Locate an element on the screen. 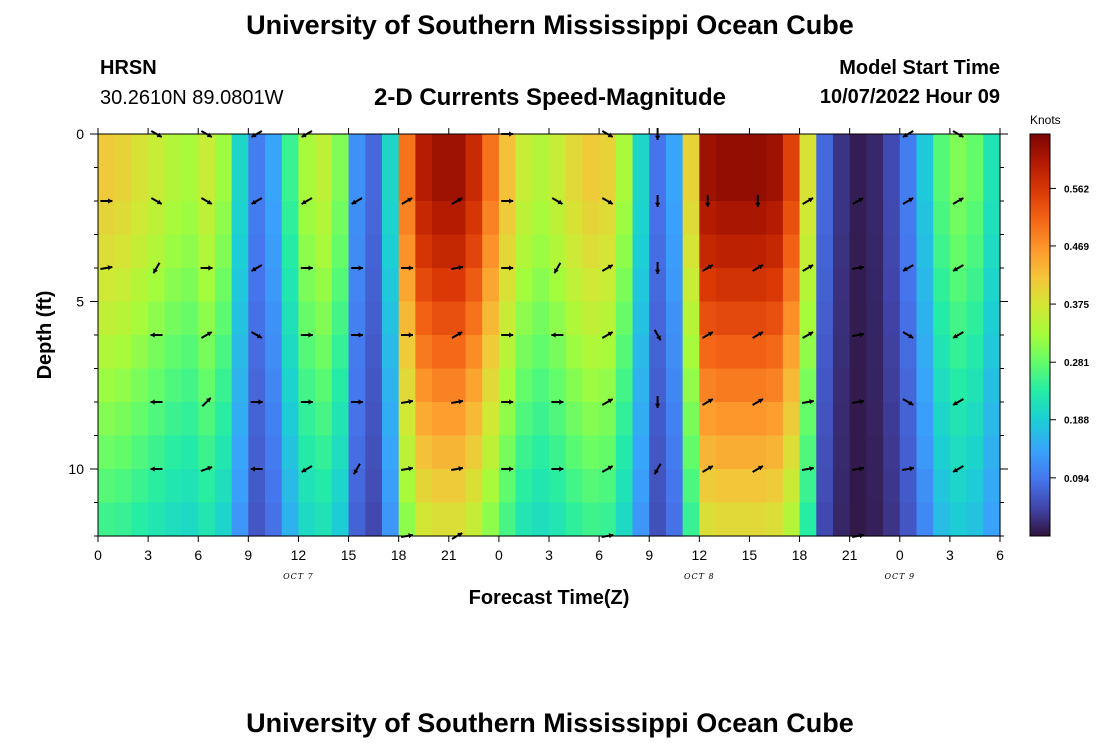 Image resolution: width=1100 pixels, height=750 pixels. colorbar-tick-label: 0.469 is located at coordinates (1076, 247).